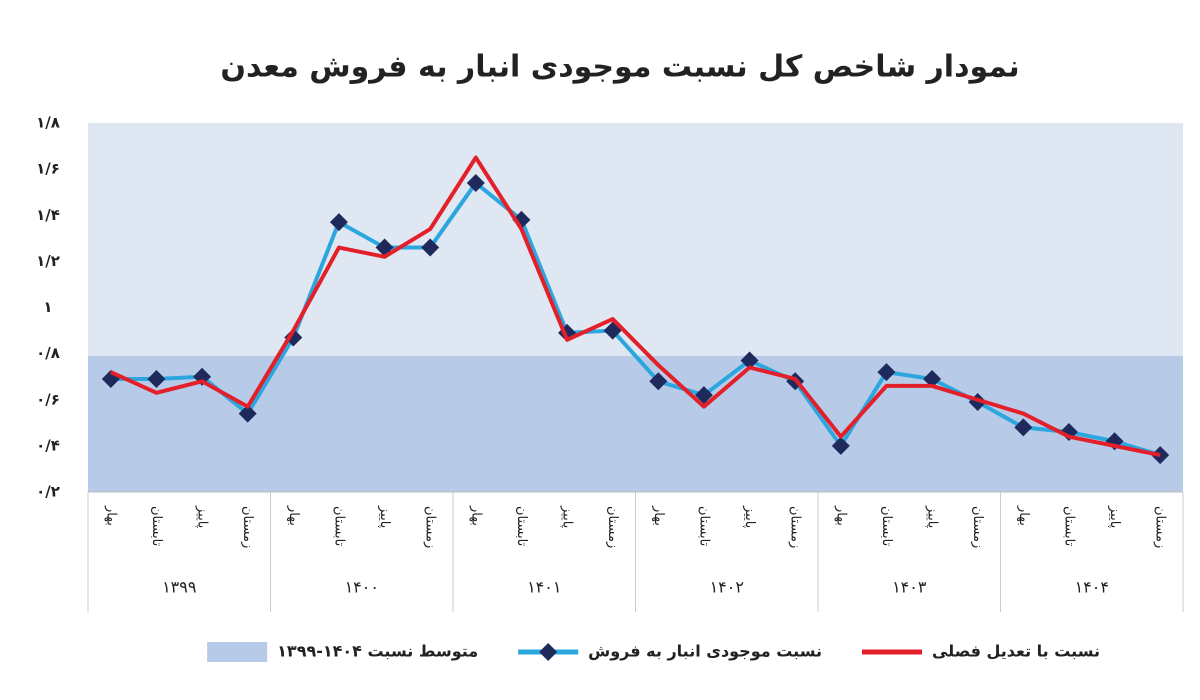 Image resolution: width=1200 pixels, height=700 pixels. What do you see at coordinates (237, 652) in the screenshot?
I see `legend-swatch` at bounding box center [237, 652].